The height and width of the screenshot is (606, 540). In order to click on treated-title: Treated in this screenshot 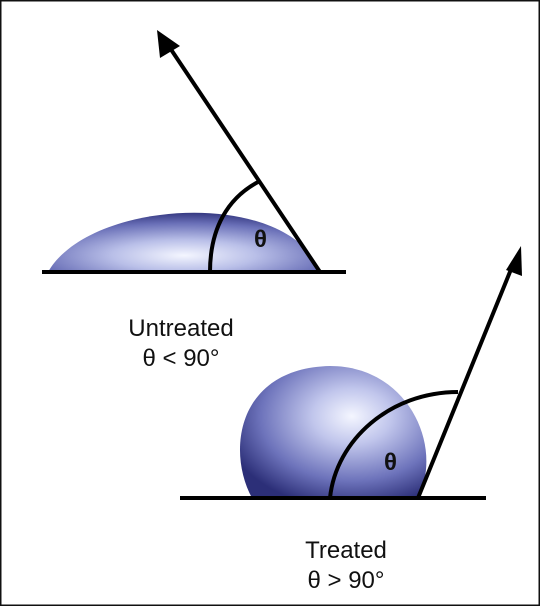, I will do `click(346, 550)`.